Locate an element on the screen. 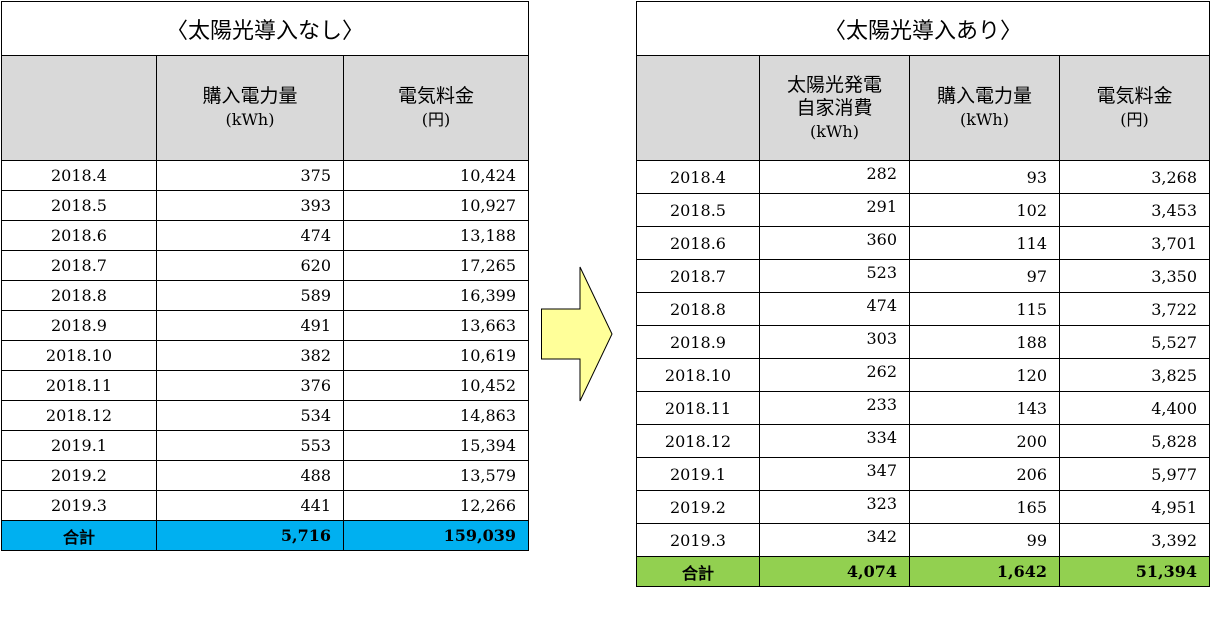 This screenshot has height=625, width=1212. cell-purchased: 165 is located at coordinates (984, 507).